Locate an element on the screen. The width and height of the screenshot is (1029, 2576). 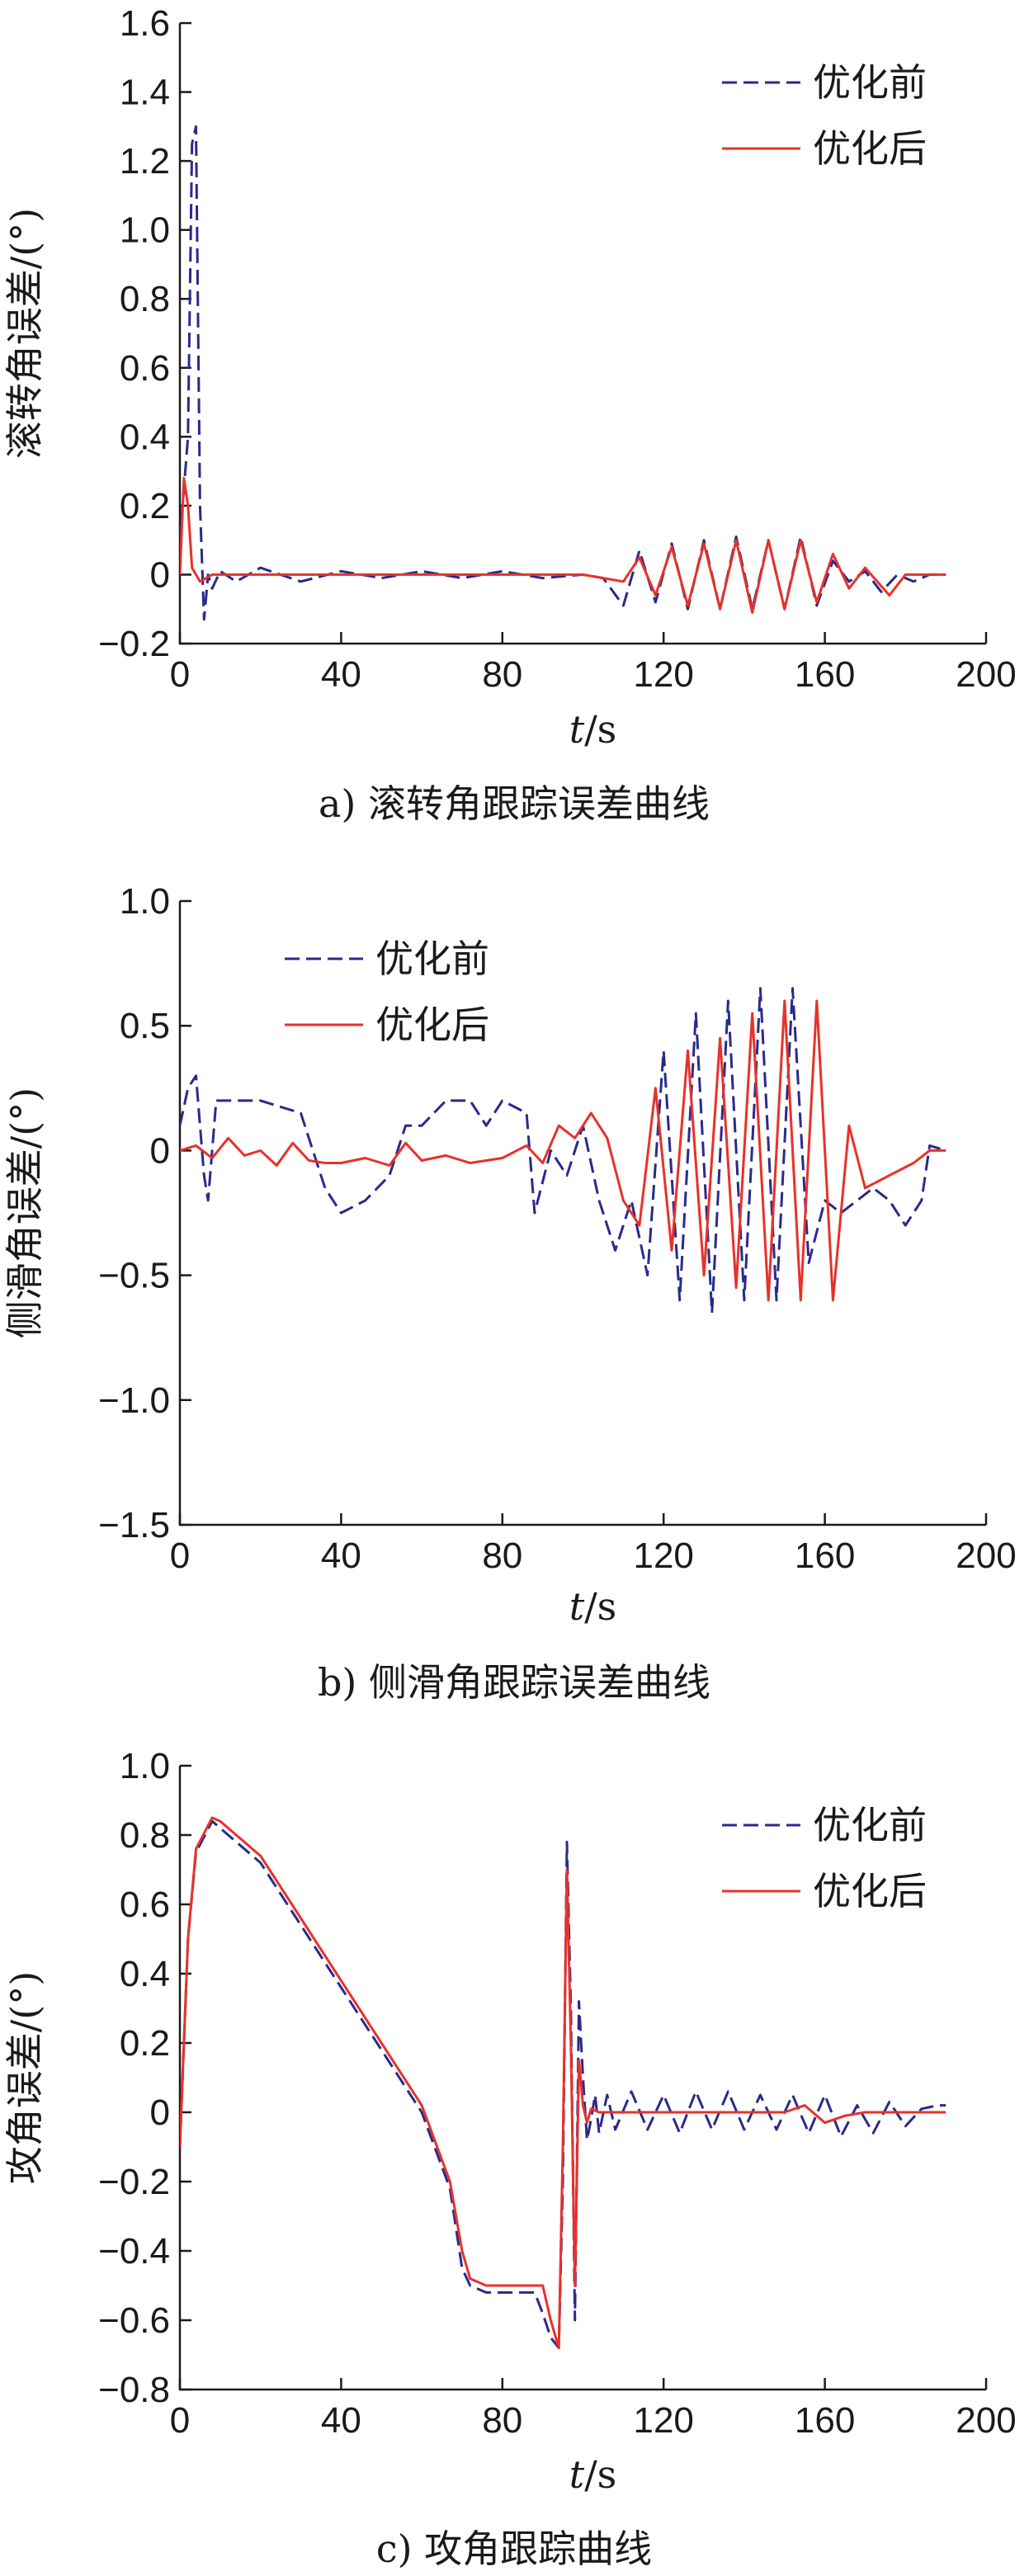
y-tick-label: −0.6 is located at coordinates (134, 2320).